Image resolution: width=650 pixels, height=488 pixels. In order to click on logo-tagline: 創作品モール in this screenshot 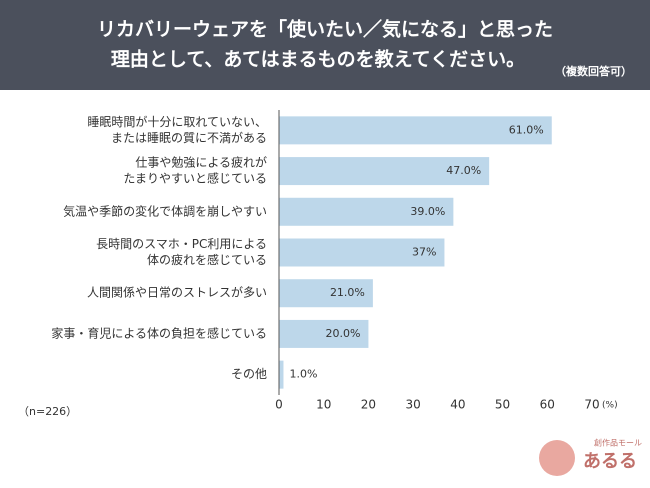, I will do `click(618, 443)`.